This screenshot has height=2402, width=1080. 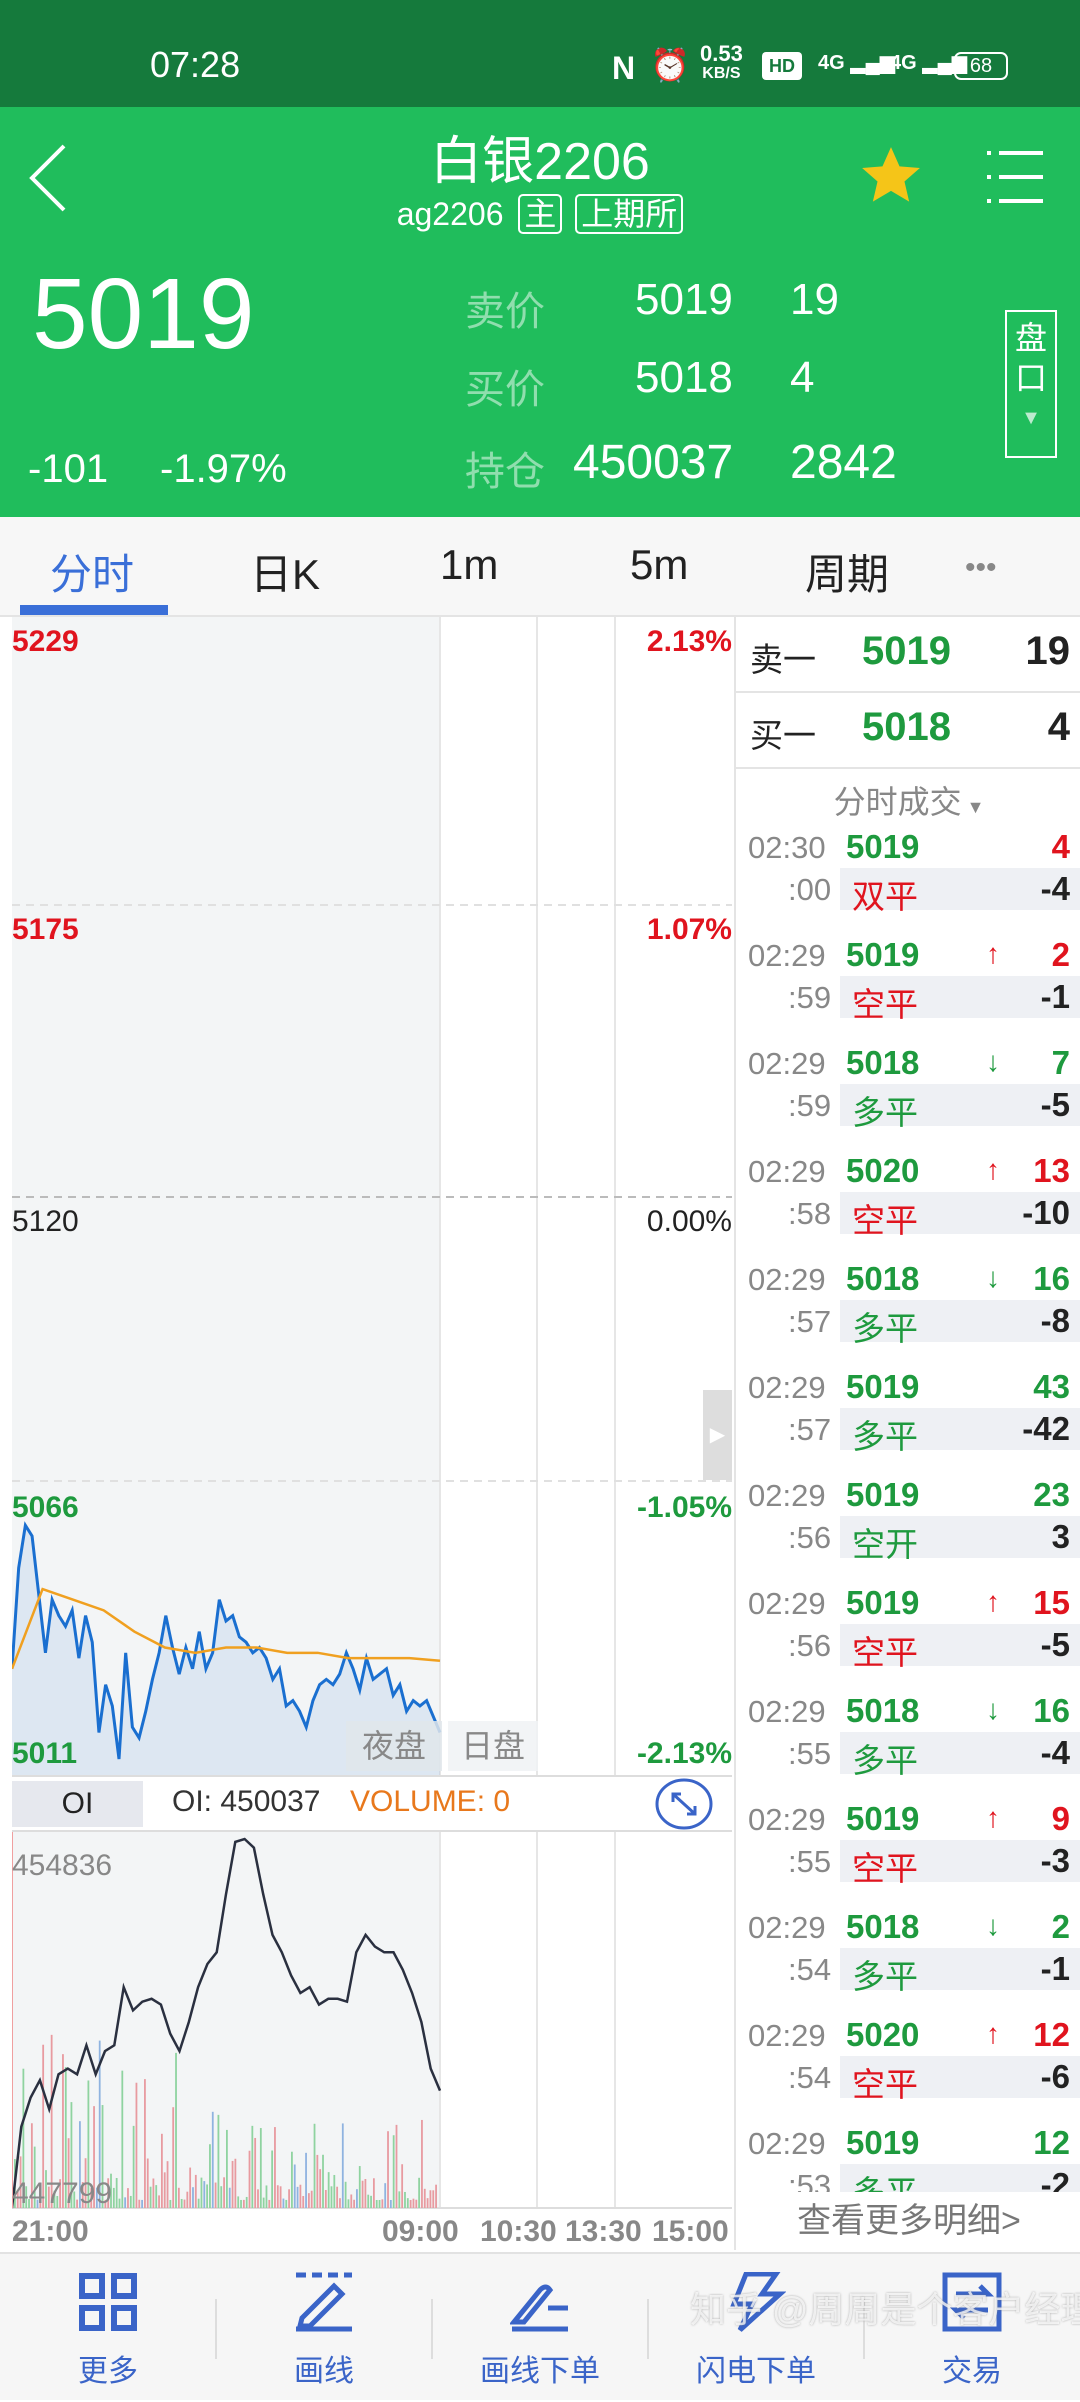 I want to click on price-line, so click(x=227, y=1640).